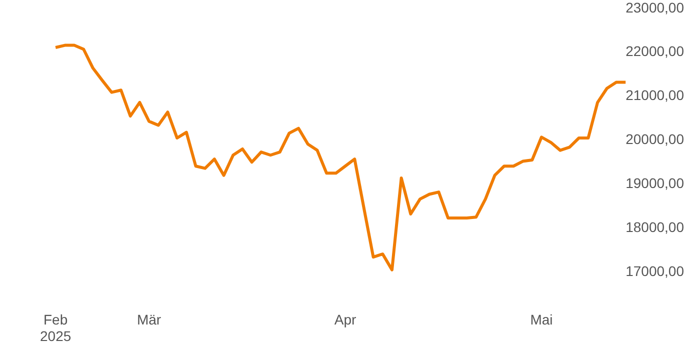 This screenshot has width=700, height=350. Describe the element at coordinates (655, 139) in the screenshot. I see `y-tick-label: 20000,00` at that location.